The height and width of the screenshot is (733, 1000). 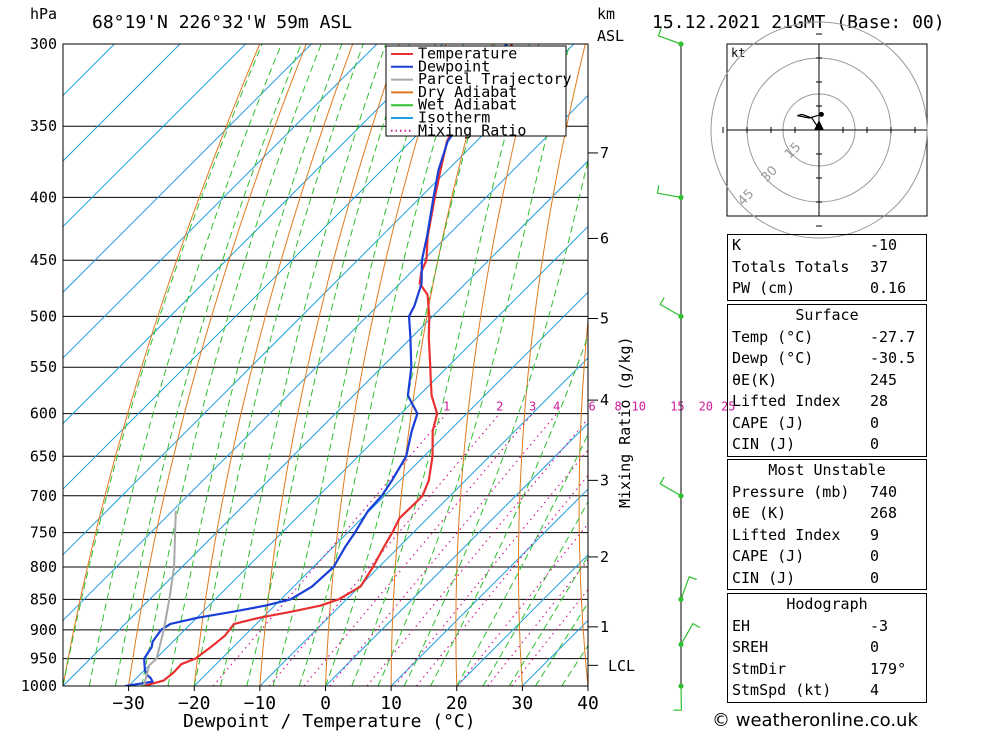 I want to click on pressure-tick-label: 400, so click(x=43, y=197).